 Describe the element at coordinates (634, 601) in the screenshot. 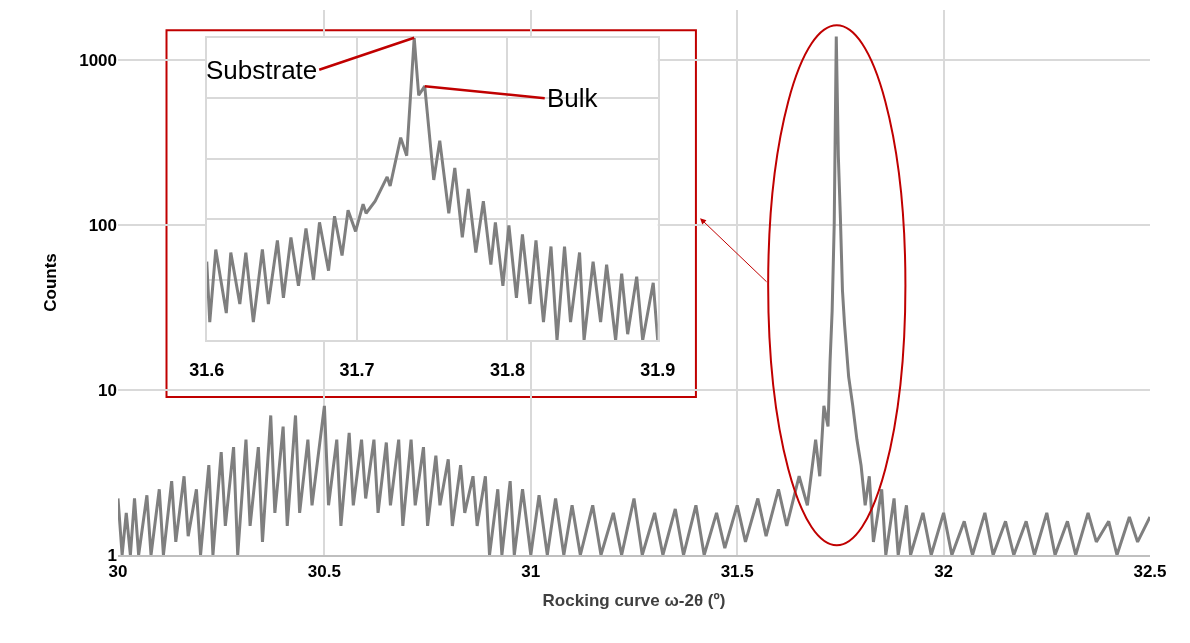

I see `x-axis-title: Rocking curve ω-2θ (º)` at that location.